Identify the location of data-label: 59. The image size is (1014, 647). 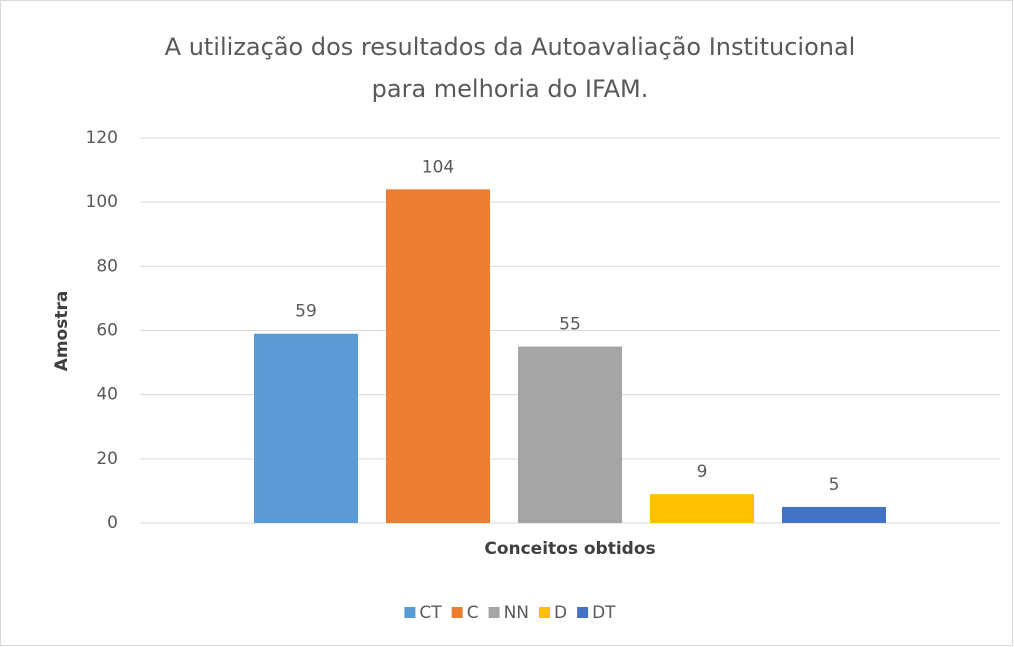
(306, 312).